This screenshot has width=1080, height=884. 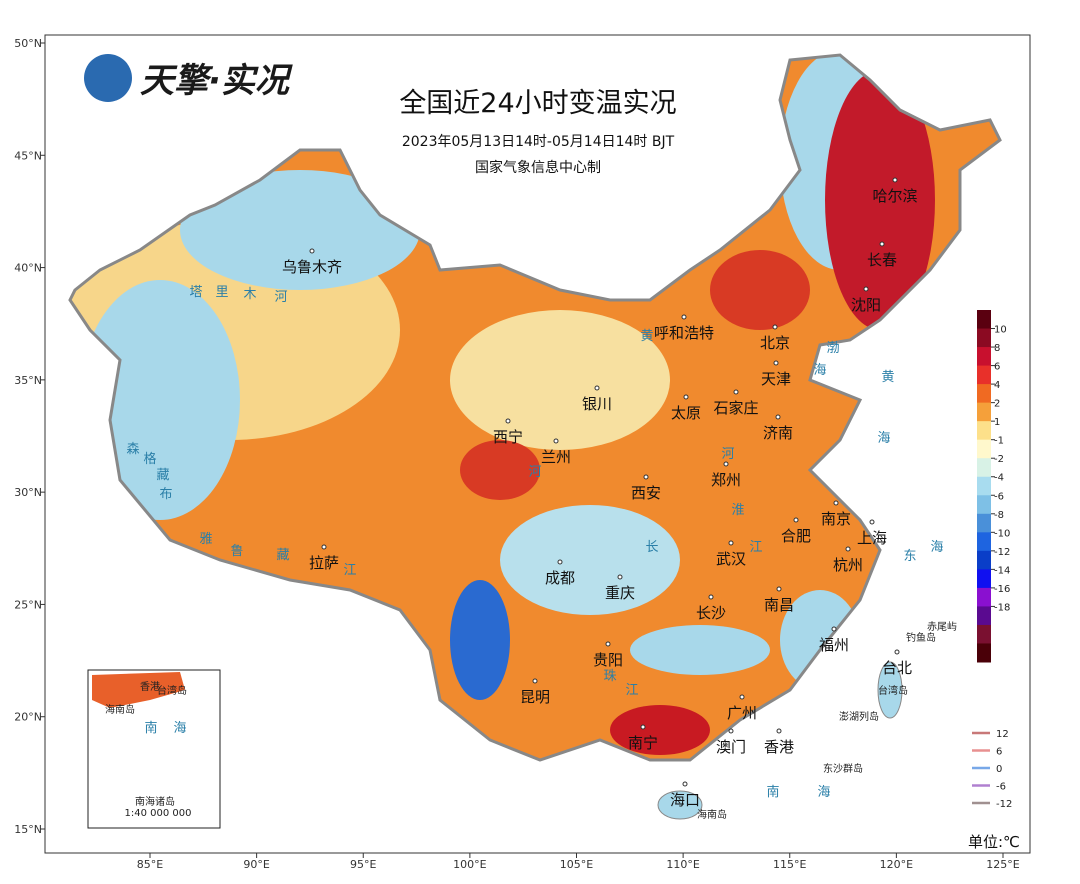 What do you see at coordinates (1002, 552) in the screenshot?
I see `colorbar-label: -12` at bounding box center [1002, 552].